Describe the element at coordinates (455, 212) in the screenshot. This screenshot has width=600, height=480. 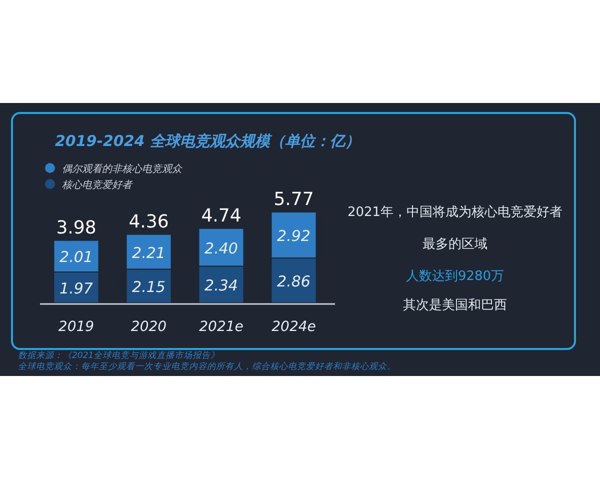
I see `text: 2021年，中国将成为核心电竞爱好者` at that location.